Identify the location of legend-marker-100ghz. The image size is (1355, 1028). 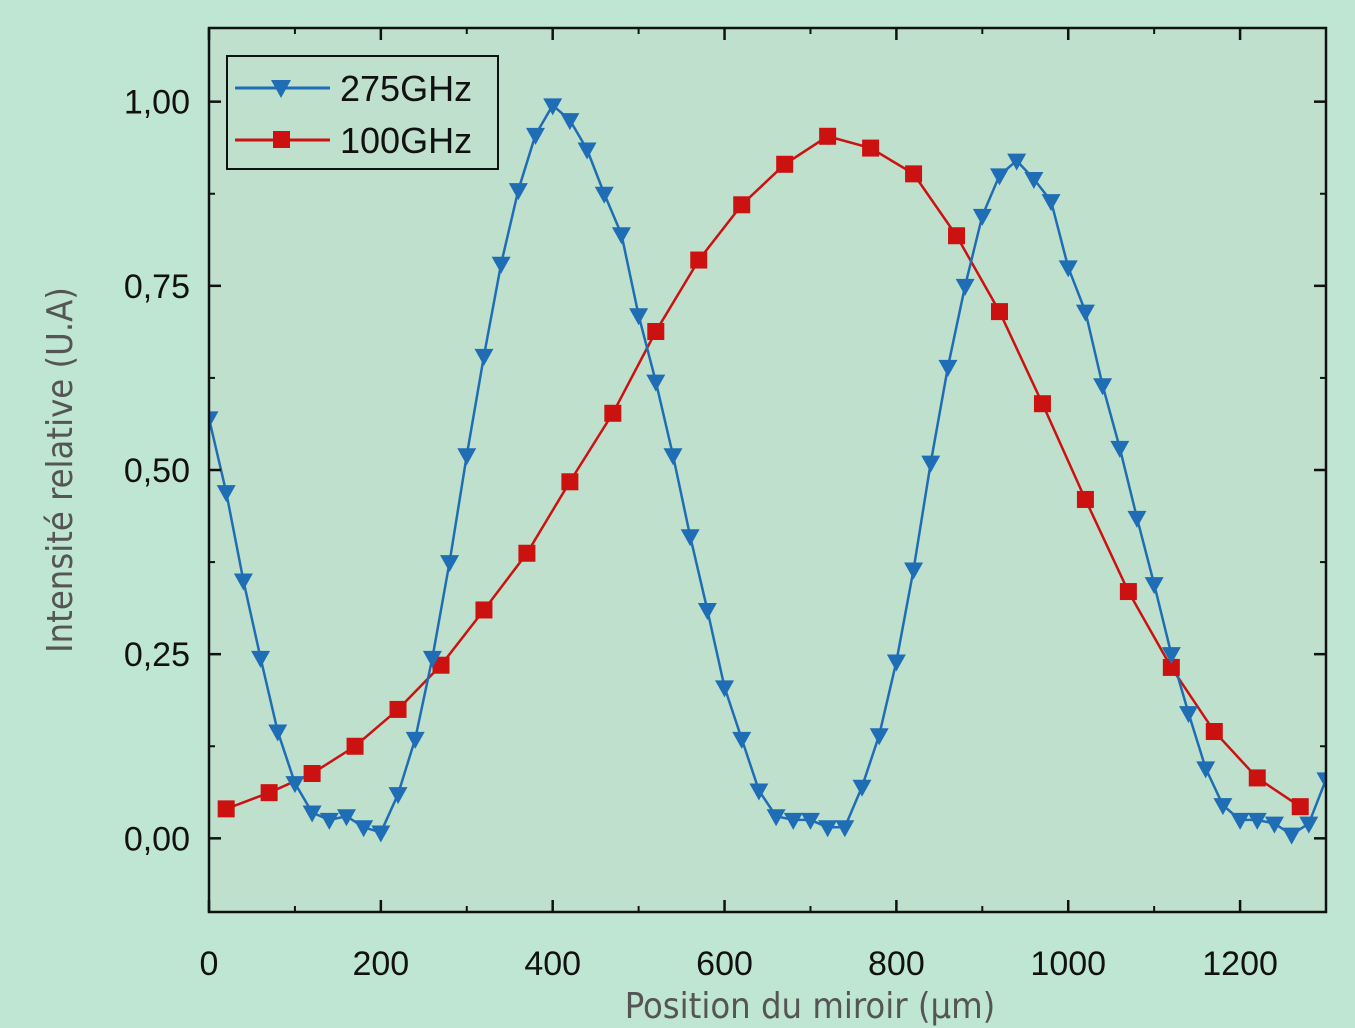
(281, 139).